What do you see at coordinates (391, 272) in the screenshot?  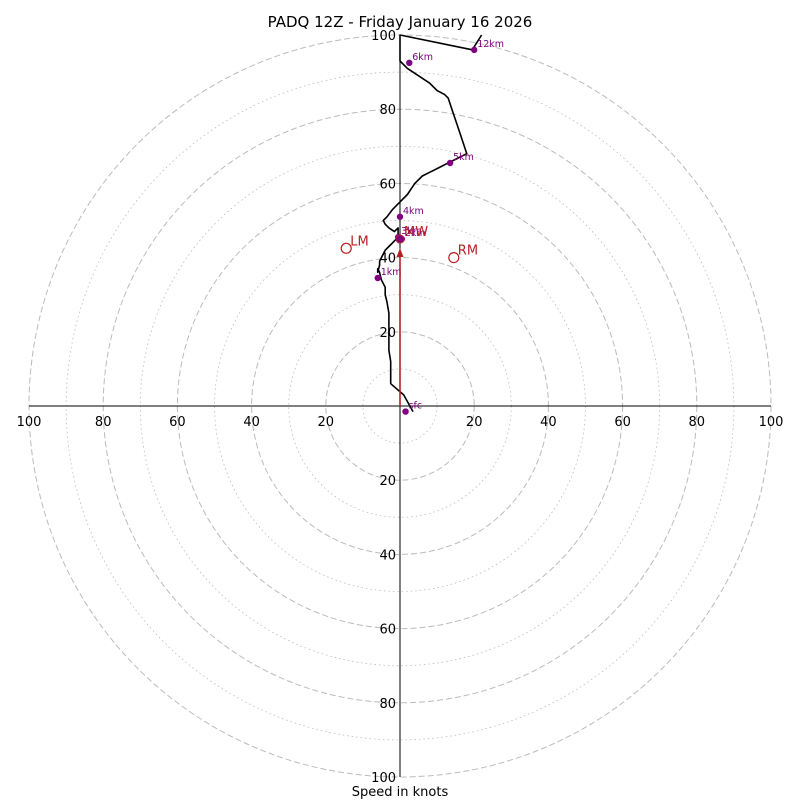 I see `height-marker-label: 1km` at bounding box center [391, 272].